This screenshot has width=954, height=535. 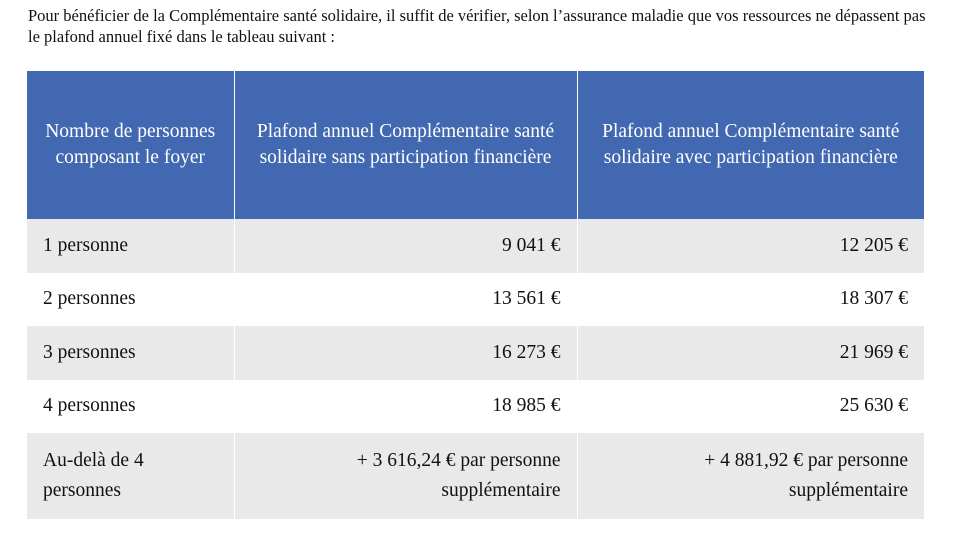 What do you see at coordinates (405, 246) in the screenshot?
I see `ceiling-without-participation-cell: 9 041 €` at bounding box center [405, 246].